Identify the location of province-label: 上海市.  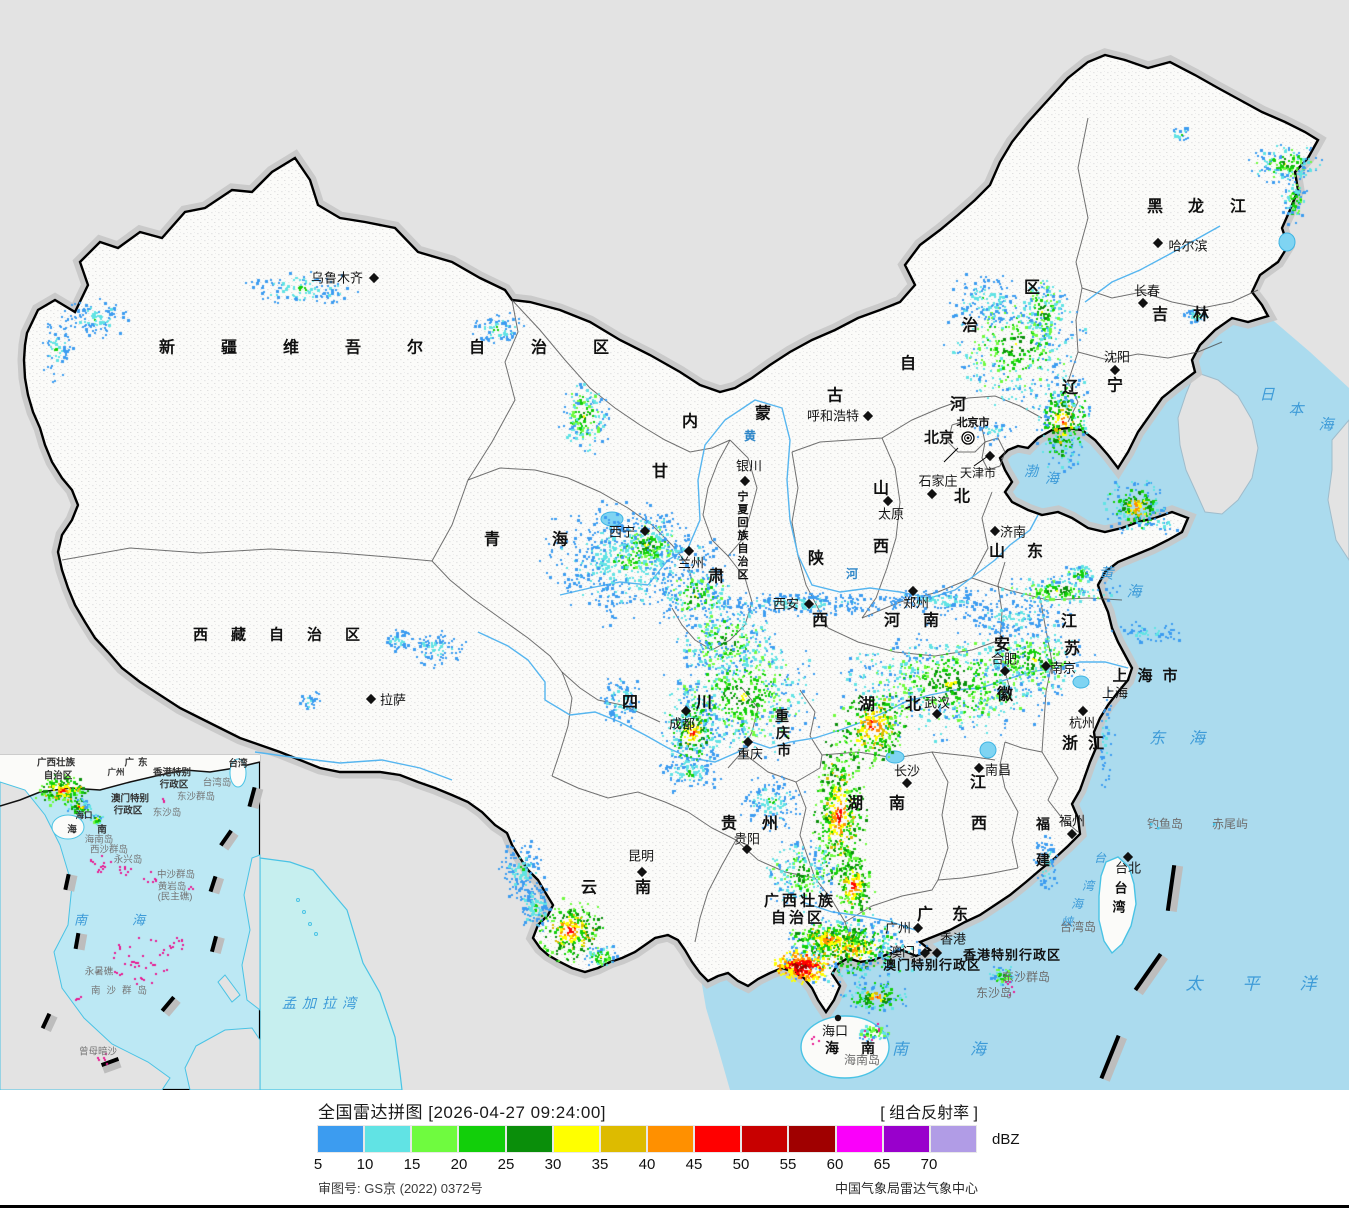
(1149, 676).